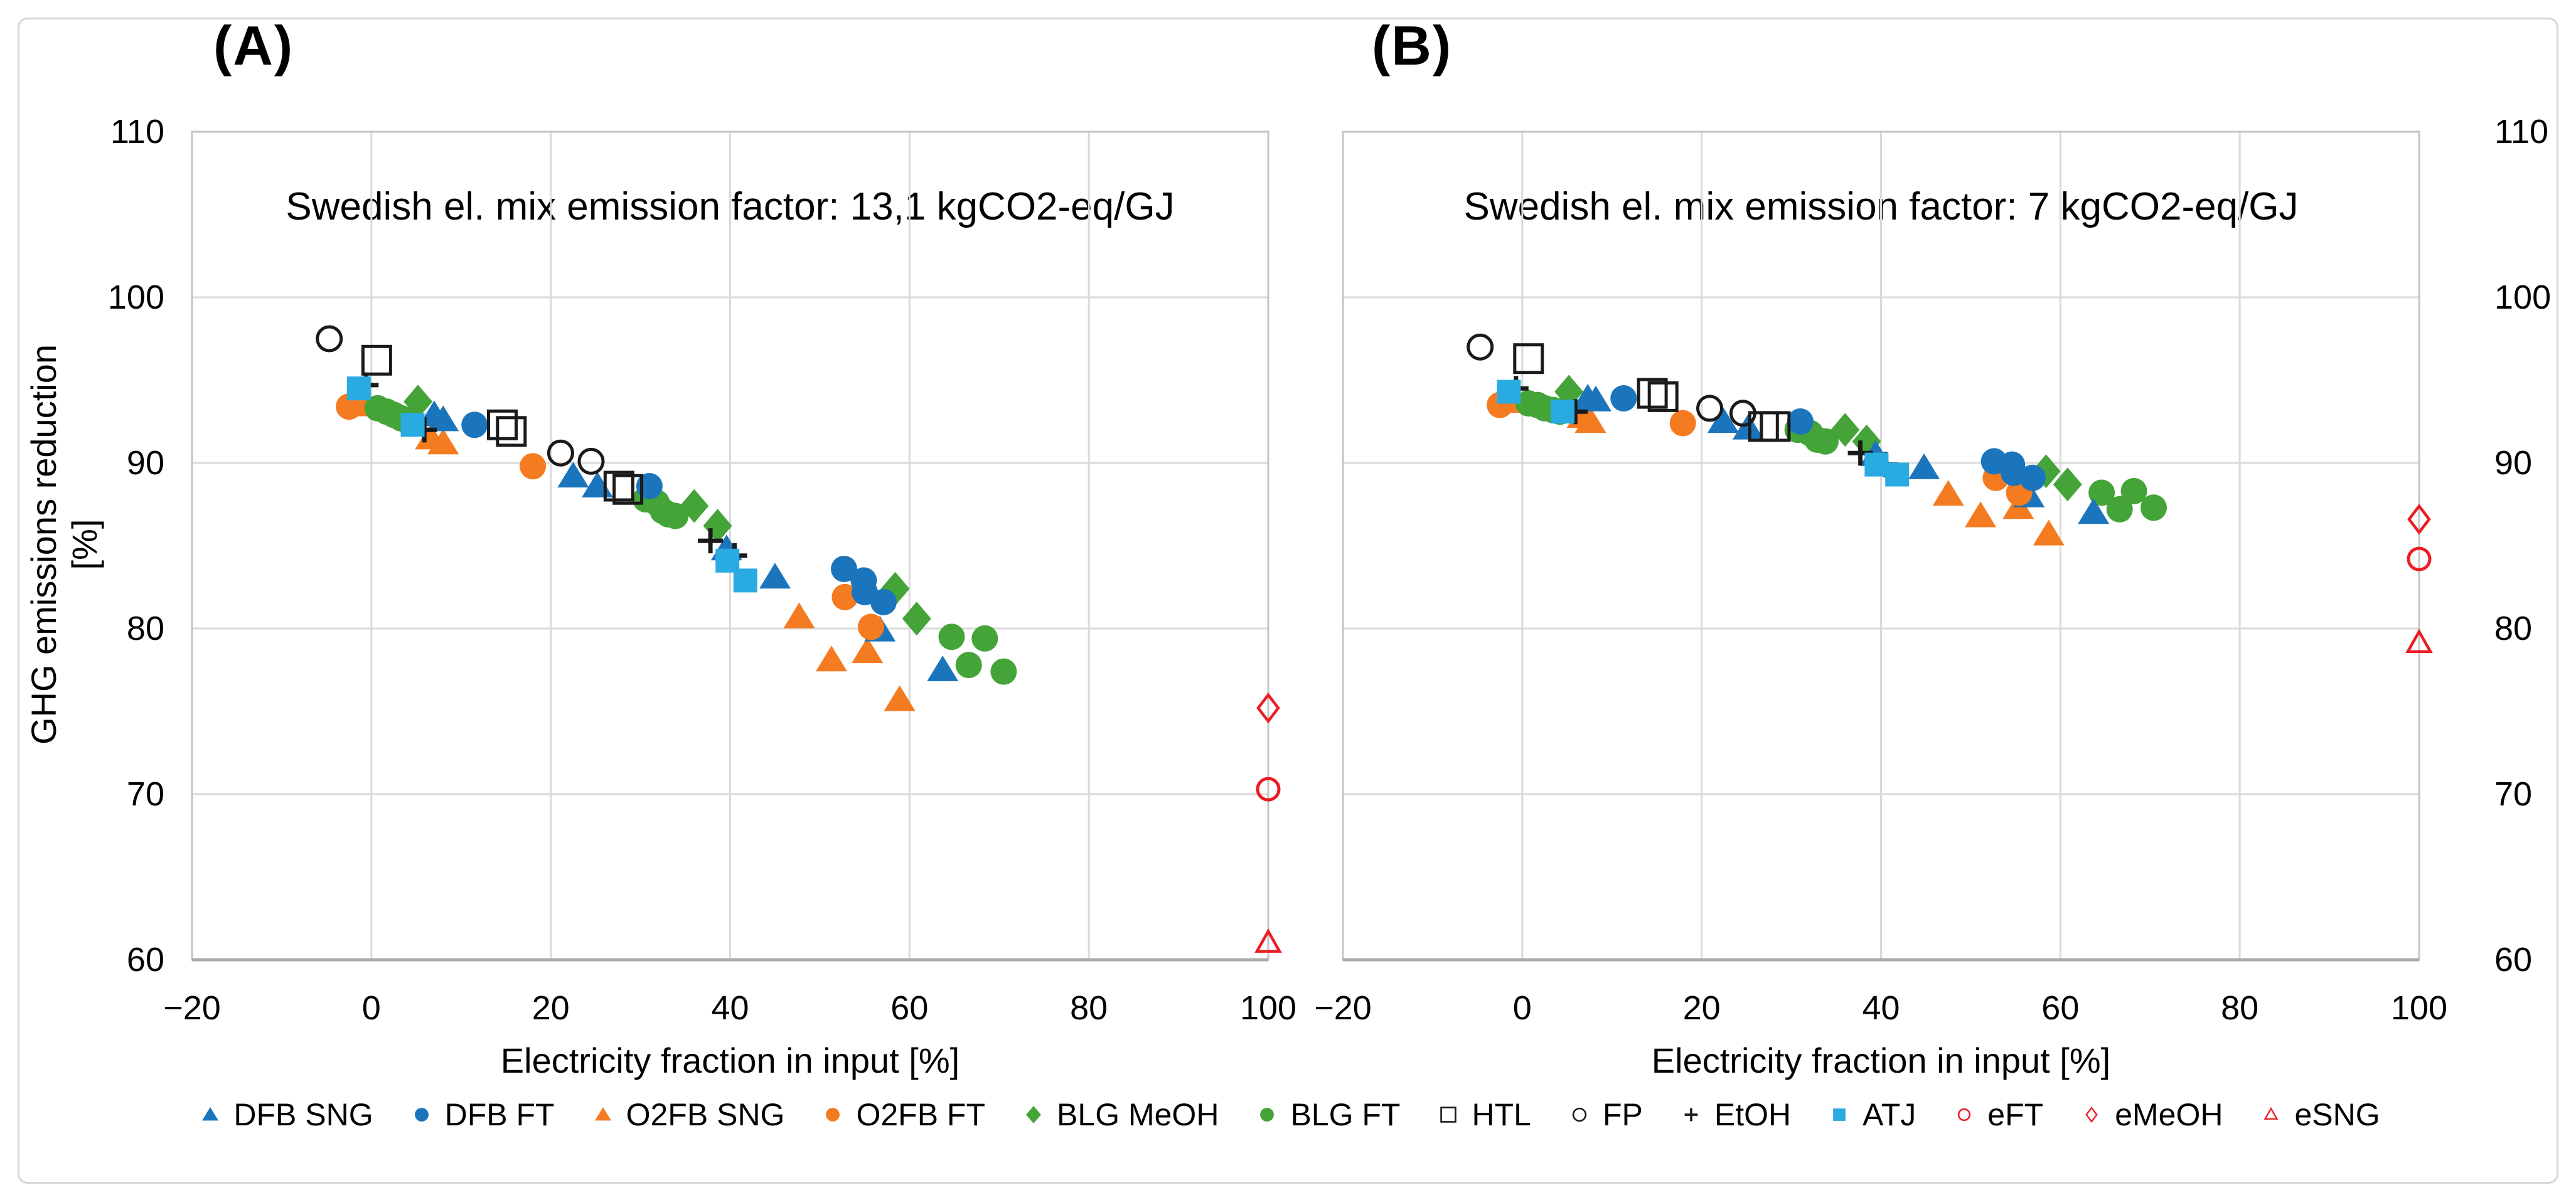 The height and width of the screenshot is (1200, 2576). What do you see at coordinates (1343, 1008) in the screenshot?
I see `x-tick-b--20: −20` at bounding box center [1343, 1008].